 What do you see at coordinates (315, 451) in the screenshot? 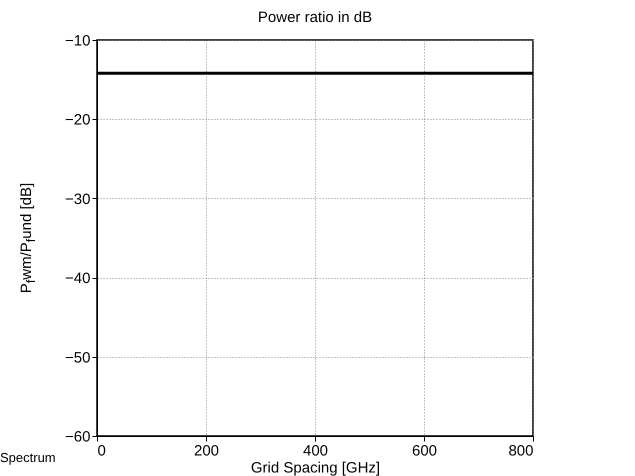
I see `x-tick-label: 400` at bounding box center [315, 451].